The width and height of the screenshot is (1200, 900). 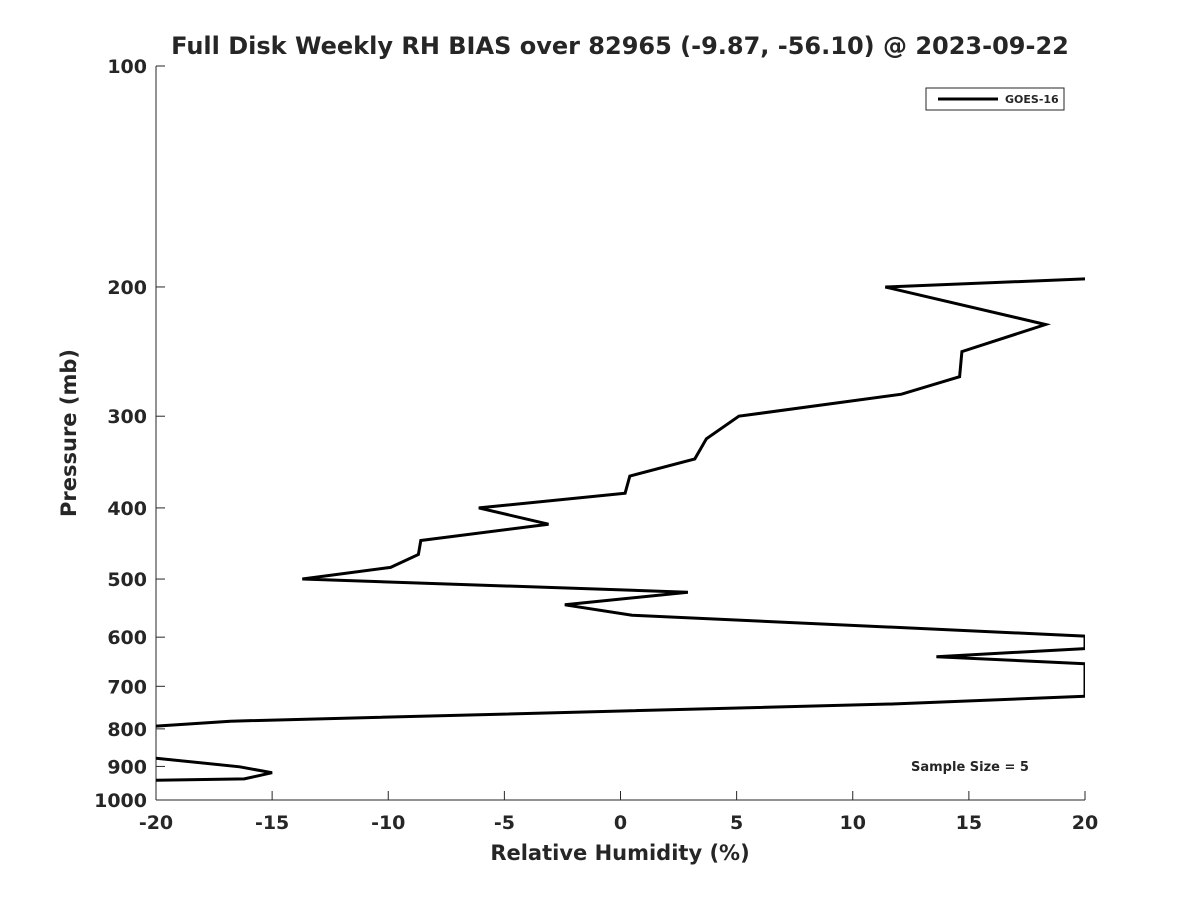 I want to click on x-tick-label: -20, so click(x=156, y=823).